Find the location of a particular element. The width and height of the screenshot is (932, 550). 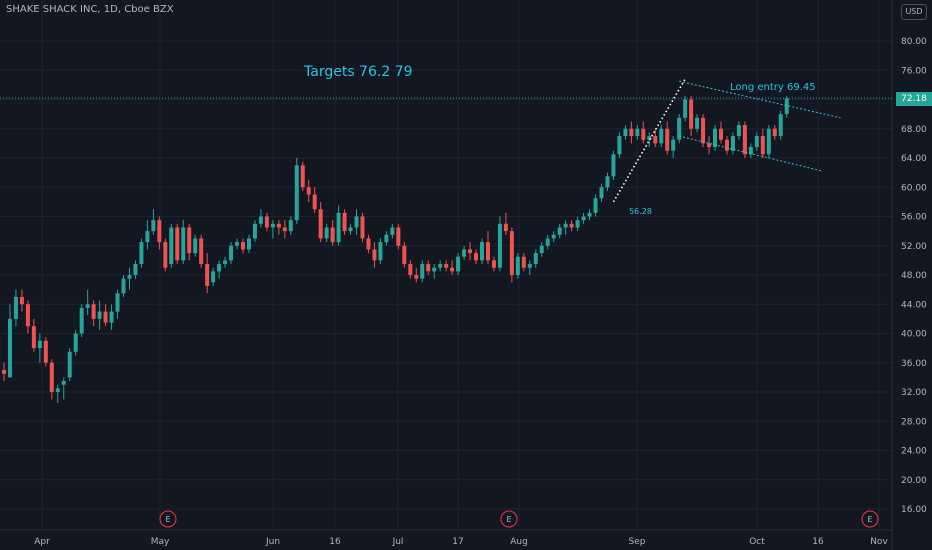

time-tick-label: Jun is located at coordinates (272, 542).